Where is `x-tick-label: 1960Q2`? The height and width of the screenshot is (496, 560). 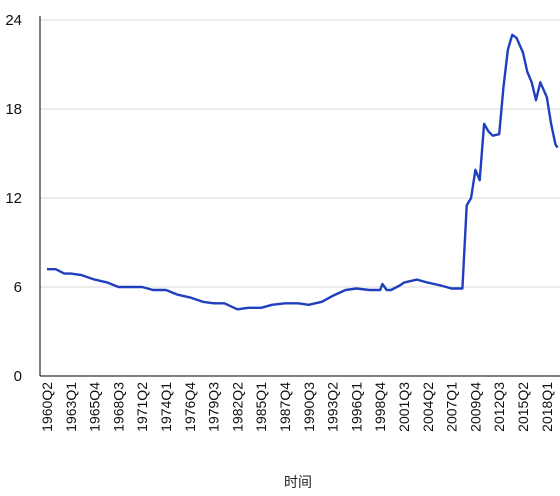
x-tick-label: 1960Q2 is located at coordinates (47, 407).